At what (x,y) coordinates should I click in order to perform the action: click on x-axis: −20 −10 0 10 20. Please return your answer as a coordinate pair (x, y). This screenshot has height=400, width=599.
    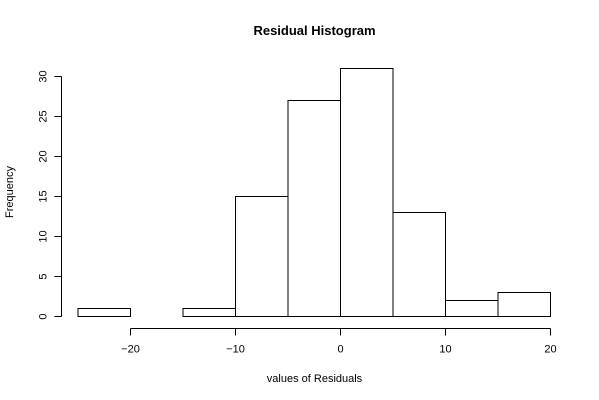
    Looking at the image, I should click on (339, 342).